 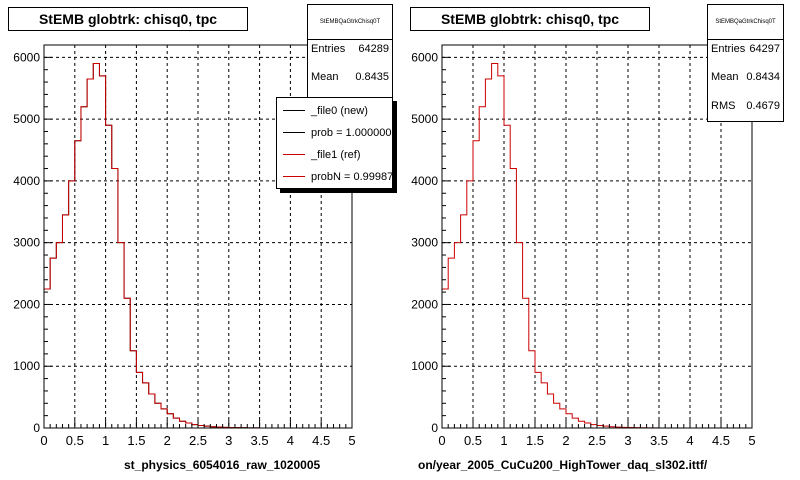 What do you see at coordinates (725, 77) in the screenshot?
I see `right-stat-label-mean: Mean` at bounding box center [725, 77].